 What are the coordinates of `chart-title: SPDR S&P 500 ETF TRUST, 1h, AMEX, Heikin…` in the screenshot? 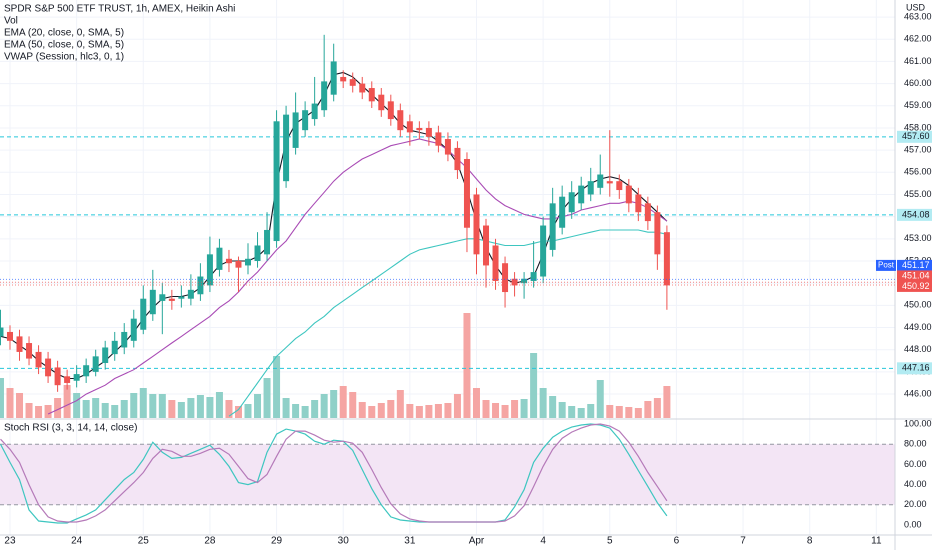 It's located at (119, 9).